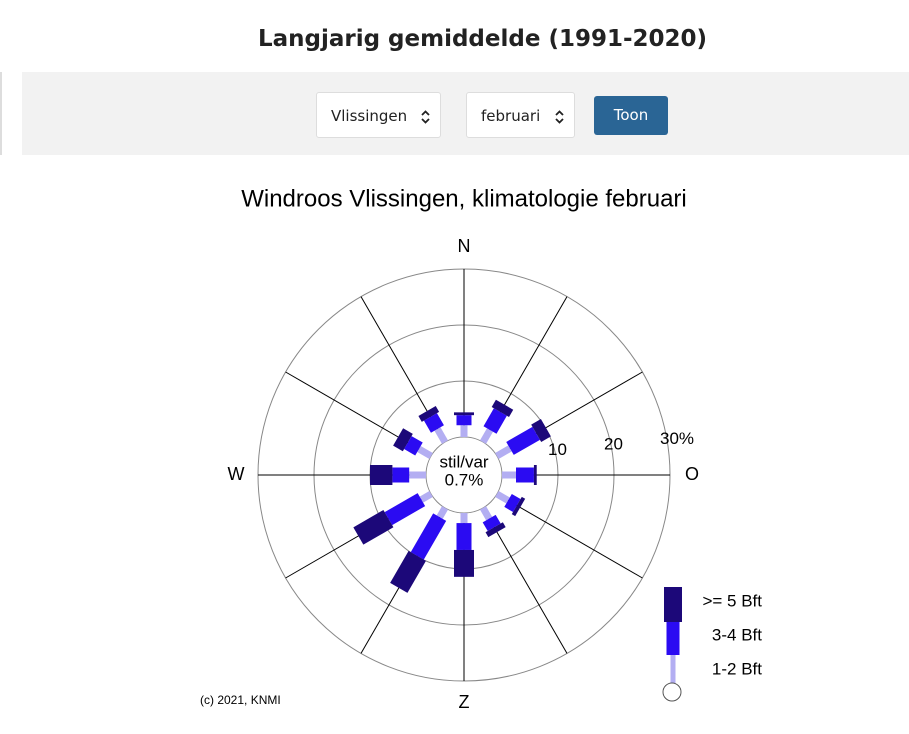  I want to click on station-value: Vlissingen, so click(369, 116).